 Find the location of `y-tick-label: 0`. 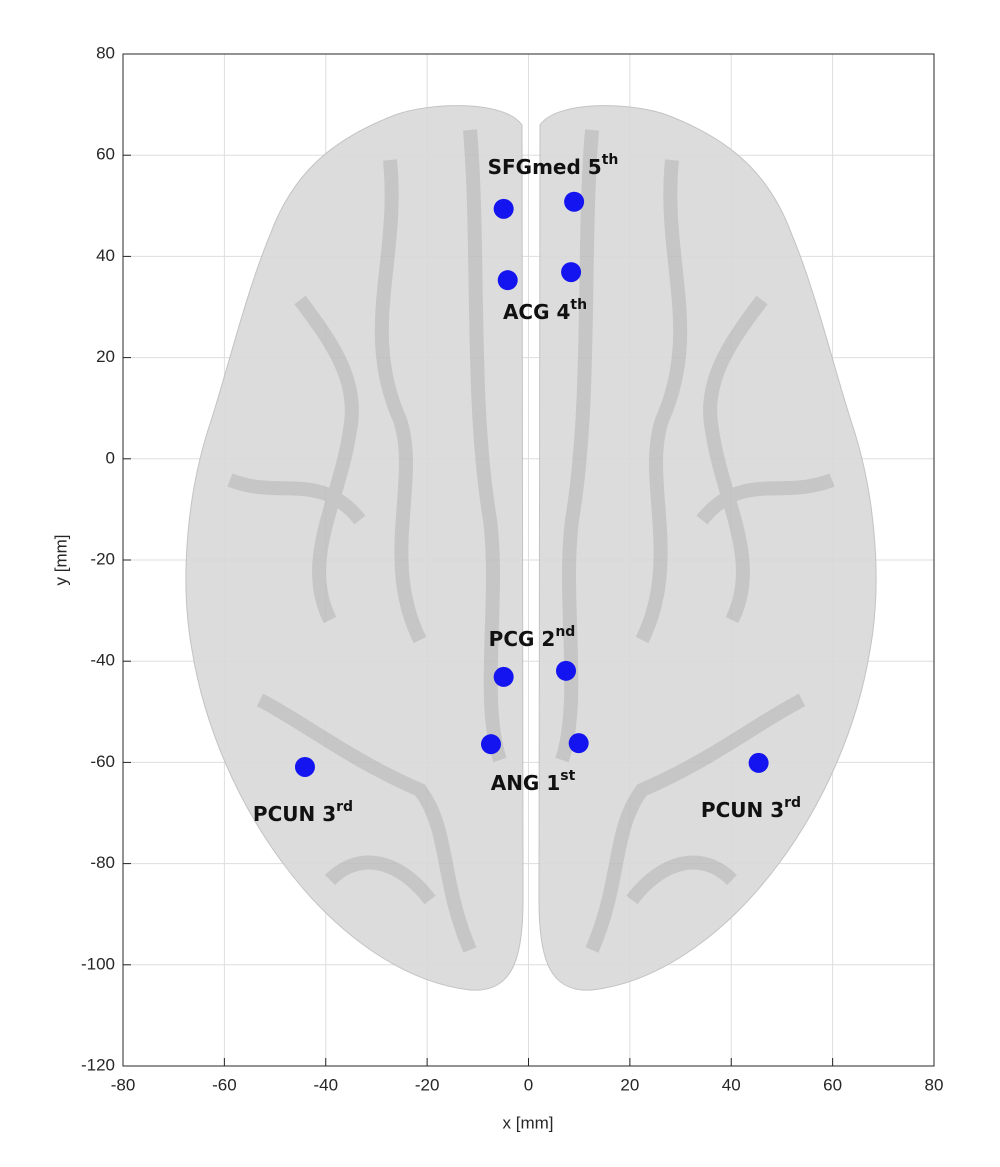

y-tick-label: 0 is located at coordinates (110, 457).